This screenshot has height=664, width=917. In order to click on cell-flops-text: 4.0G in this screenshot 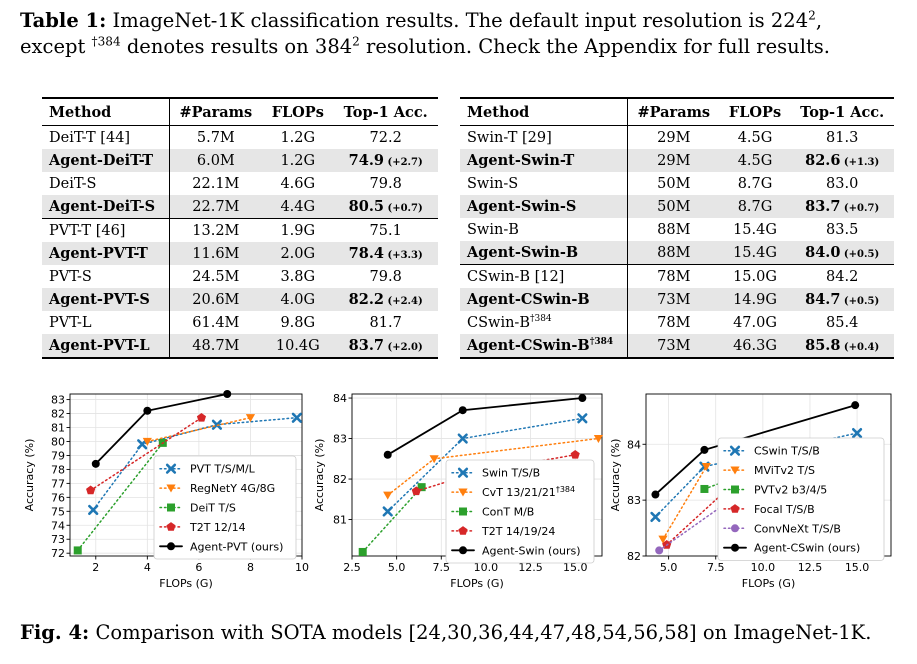, I will do `click(298, 299)`.